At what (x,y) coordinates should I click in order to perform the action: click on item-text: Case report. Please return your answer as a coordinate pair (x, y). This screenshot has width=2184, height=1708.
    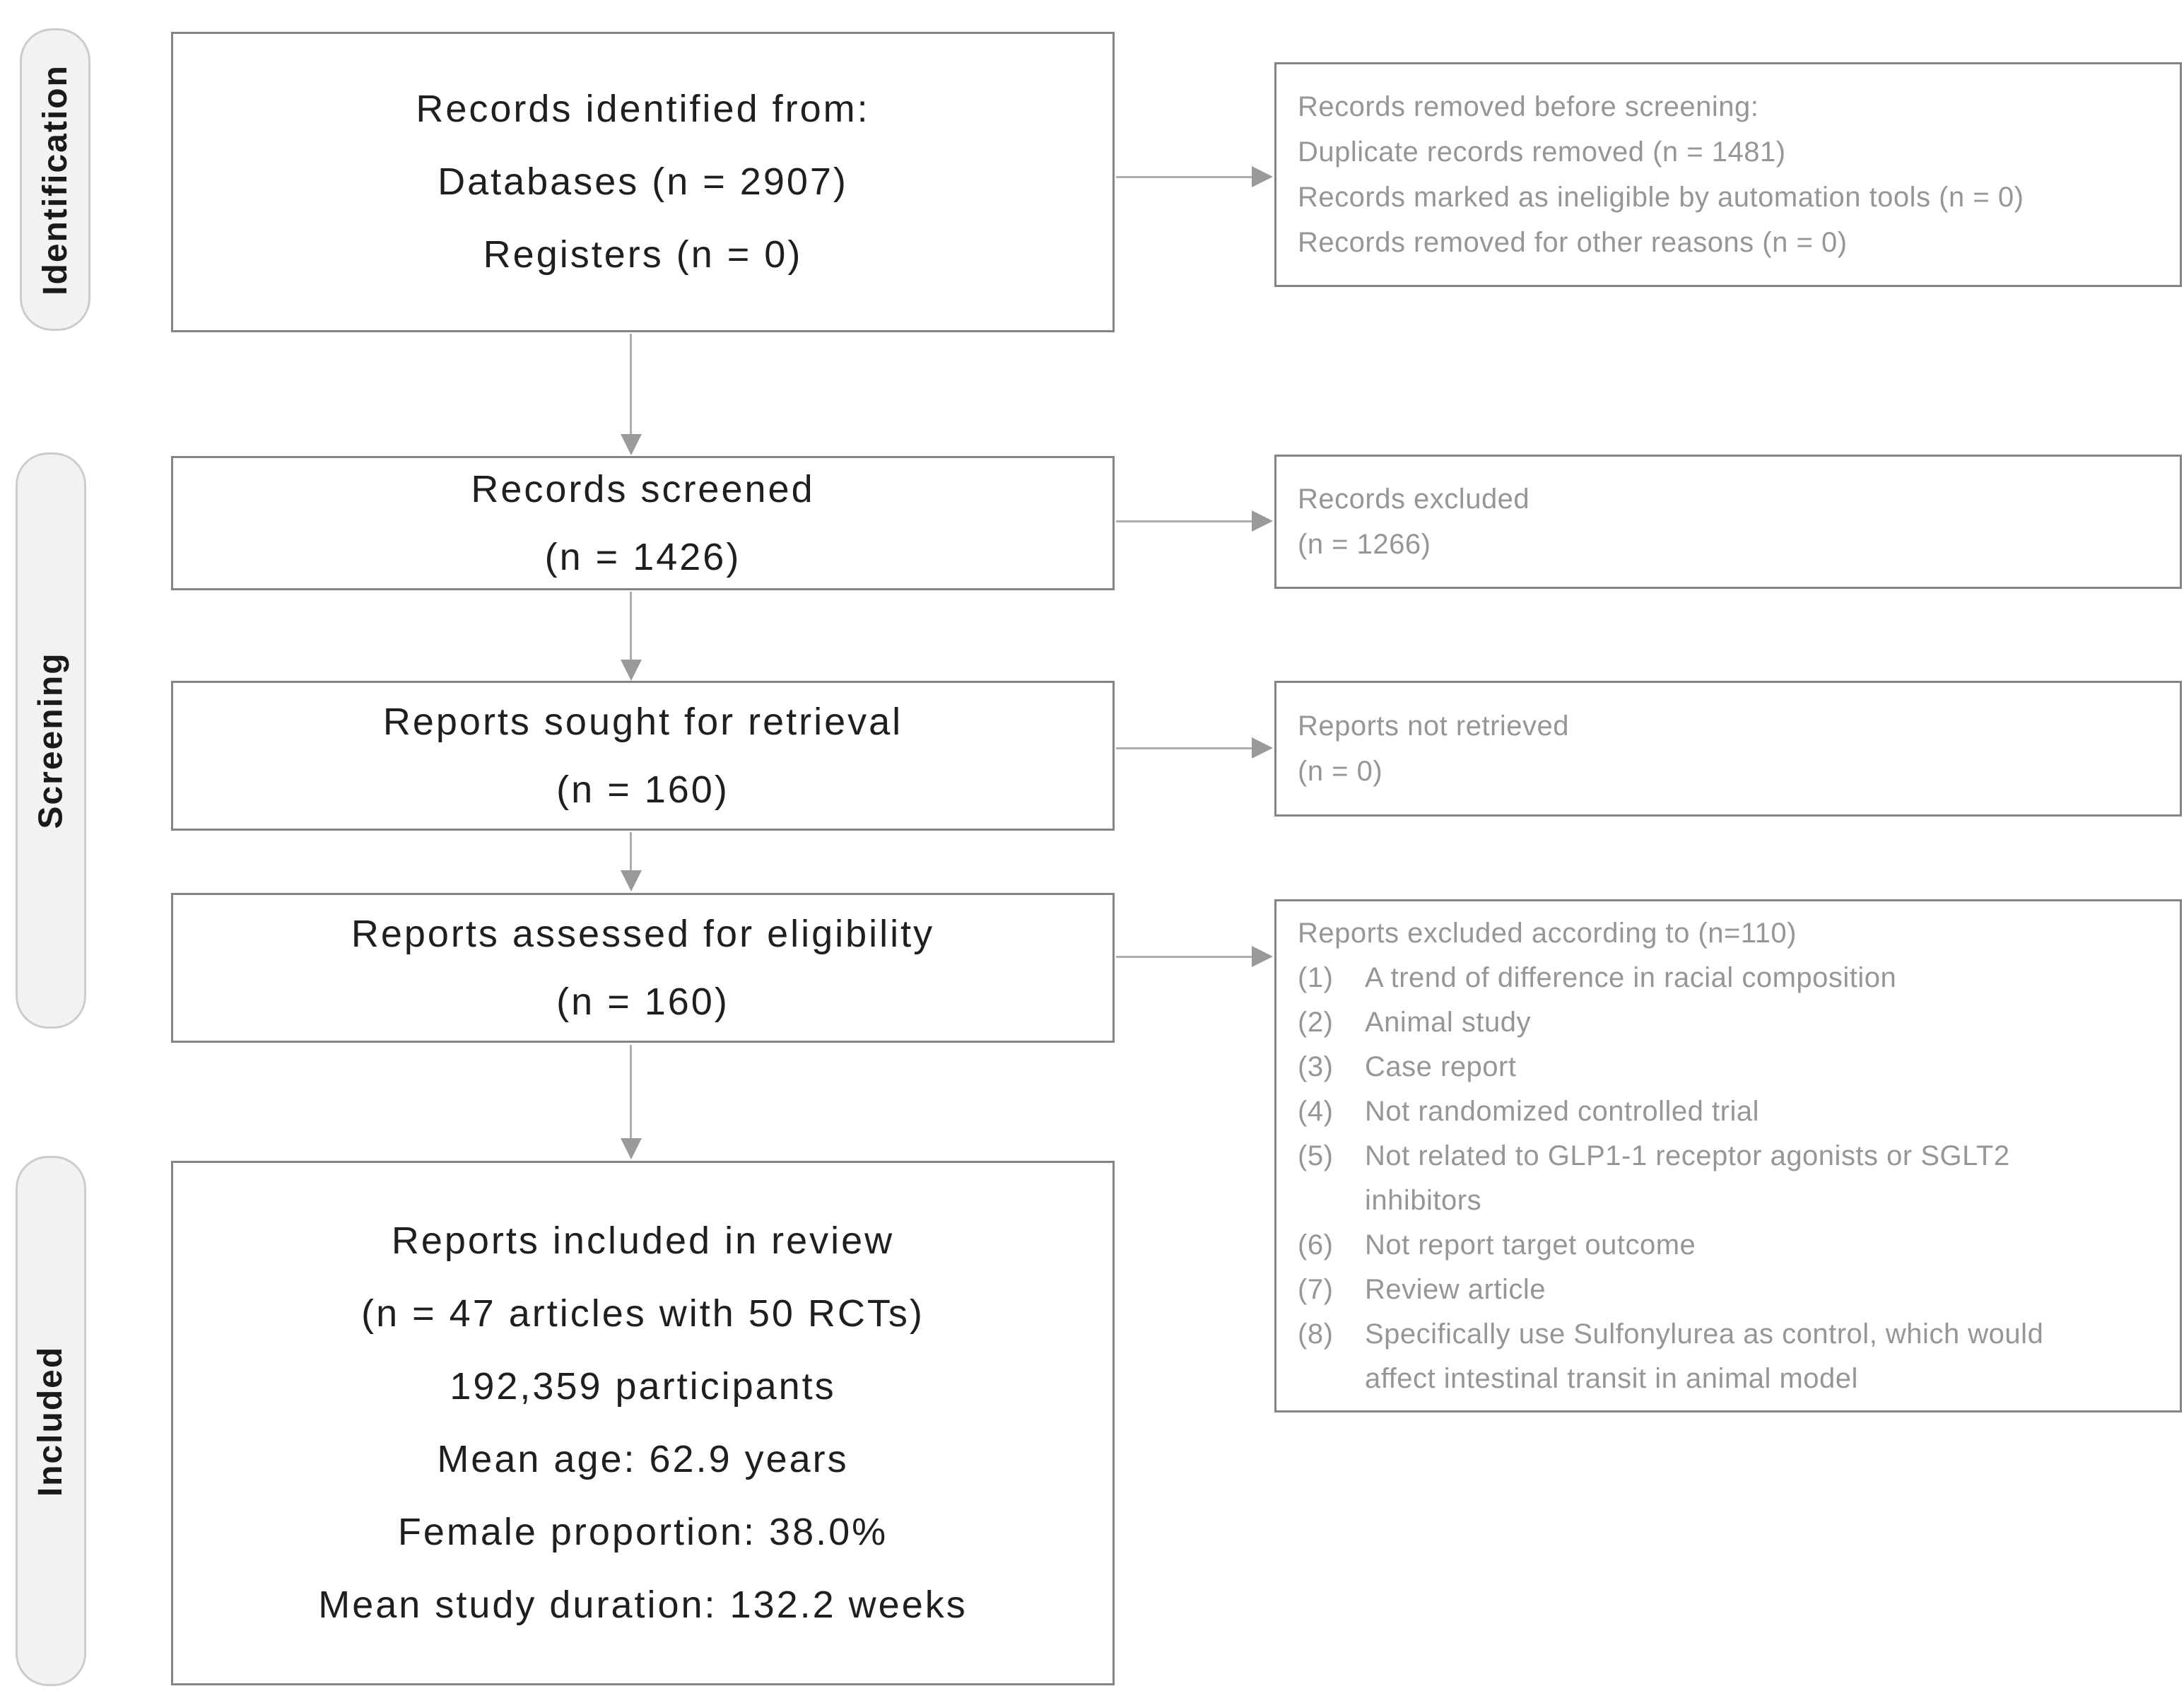
    Looking at the image, I should click on (1441, 1066).